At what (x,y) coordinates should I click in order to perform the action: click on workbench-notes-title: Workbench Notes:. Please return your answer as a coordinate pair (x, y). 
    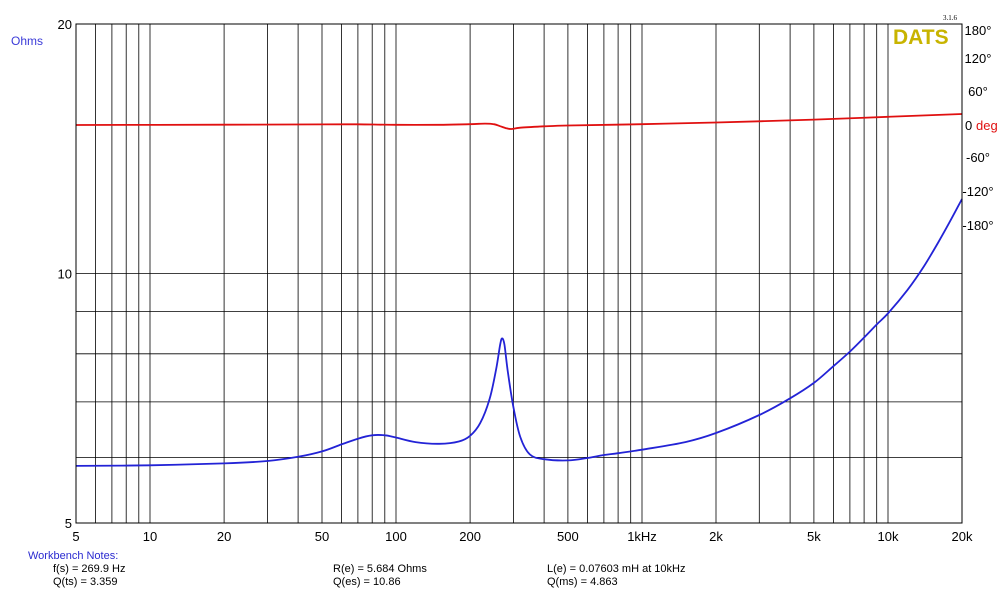
    Looking at the image, I should click on (73, 556).